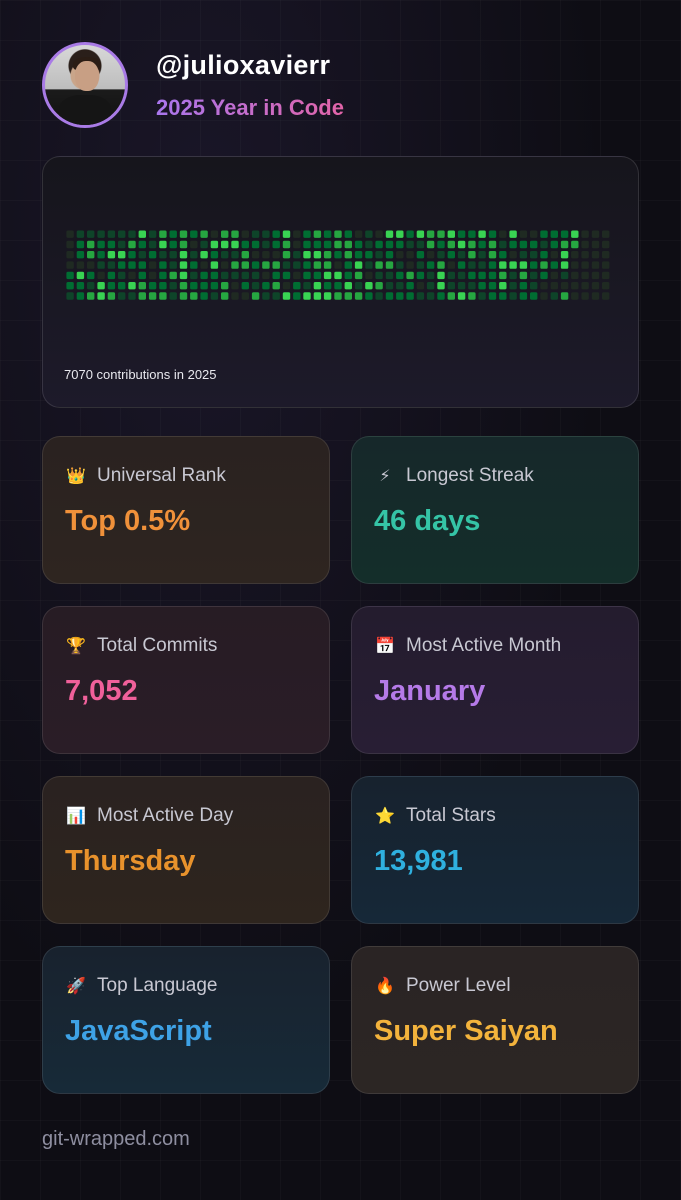 The height and width of the screenshot is (1200, 681). I want to click on stat-title: 🔥 Power Level, so click(442, 986).